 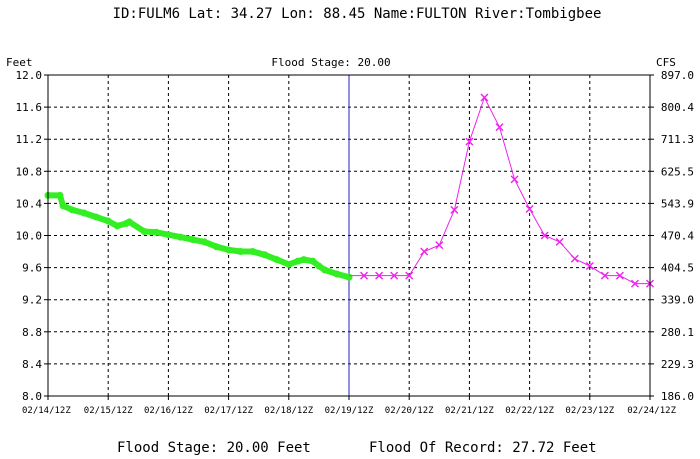 I want to click on y-tick-label: 8.0, so click(x=32, y=396).